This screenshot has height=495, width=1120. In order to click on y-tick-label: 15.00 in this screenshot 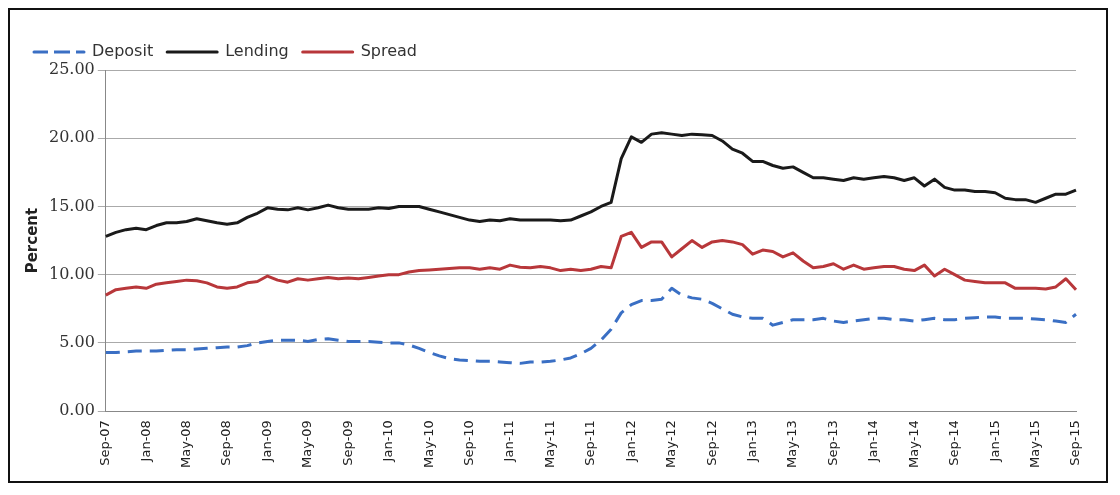, I will do `click(71, 205)`.